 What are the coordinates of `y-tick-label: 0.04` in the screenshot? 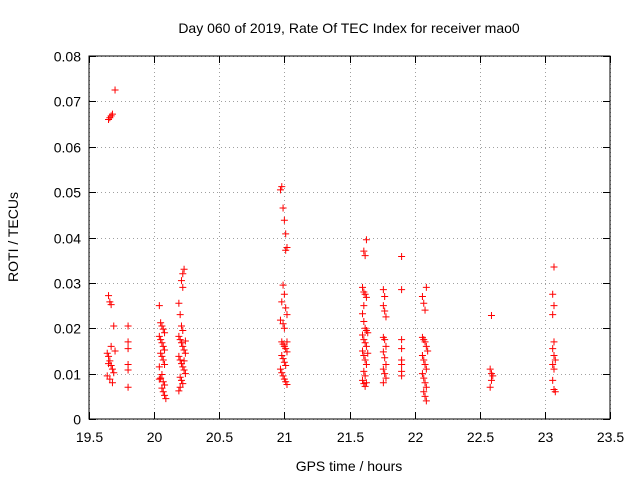 It's located at (67, 239).